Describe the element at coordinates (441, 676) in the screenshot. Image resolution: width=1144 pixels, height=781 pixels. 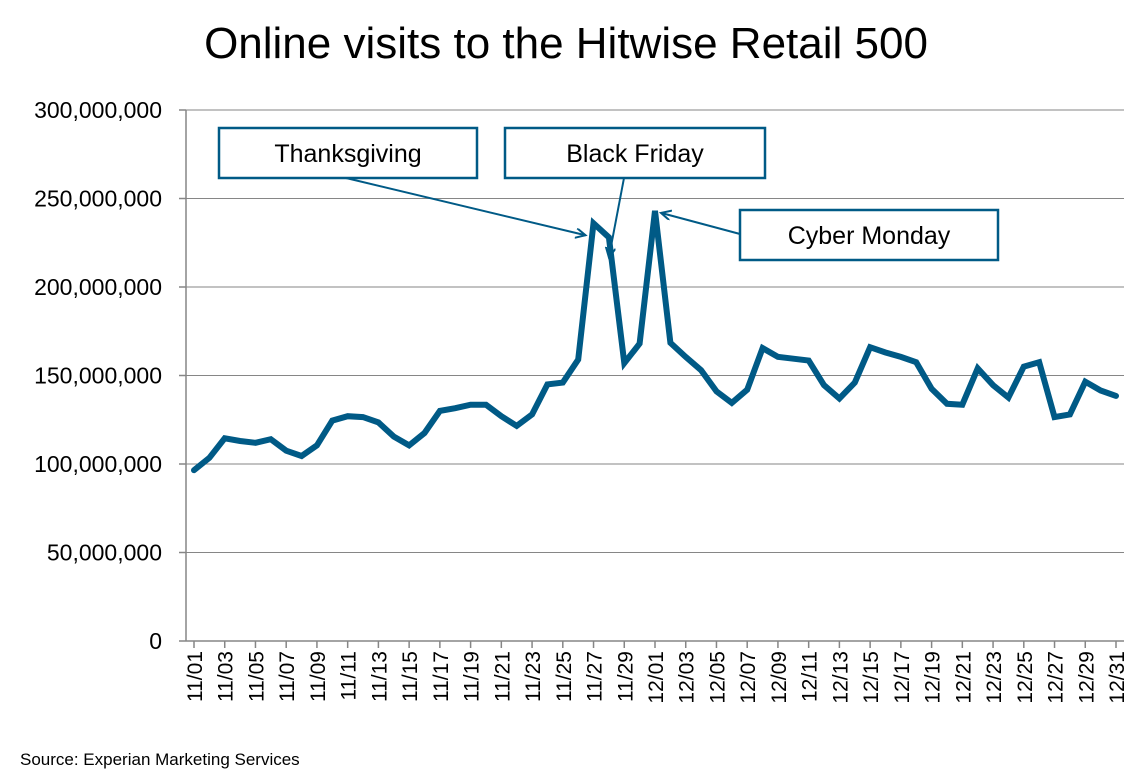
I see `x-tick-label: 11/17` at that location.